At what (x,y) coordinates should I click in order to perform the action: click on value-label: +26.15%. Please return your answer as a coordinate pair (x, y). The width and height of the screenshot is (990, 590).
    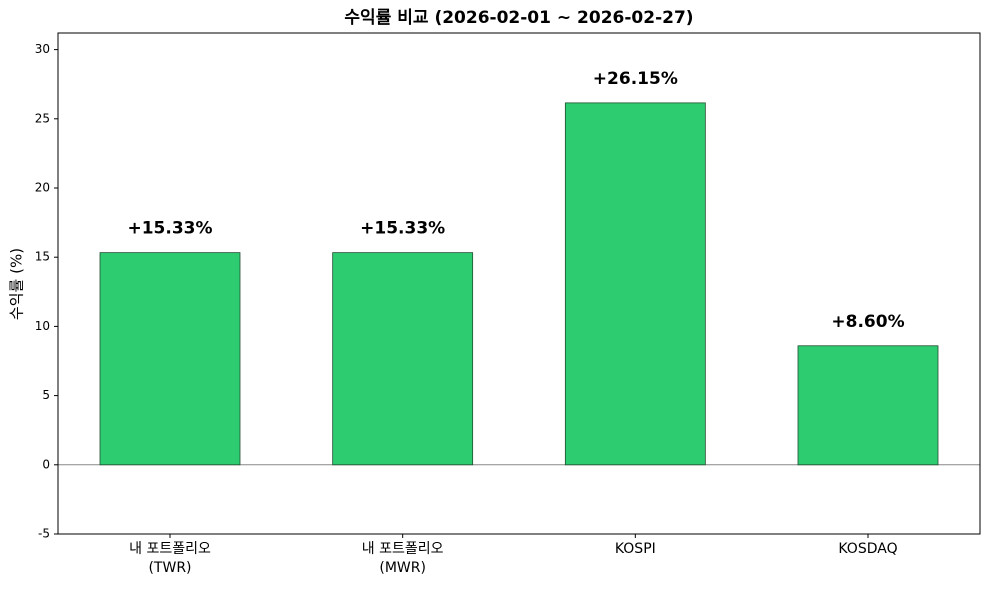
    Looking at the image, I should click on (635, 79).